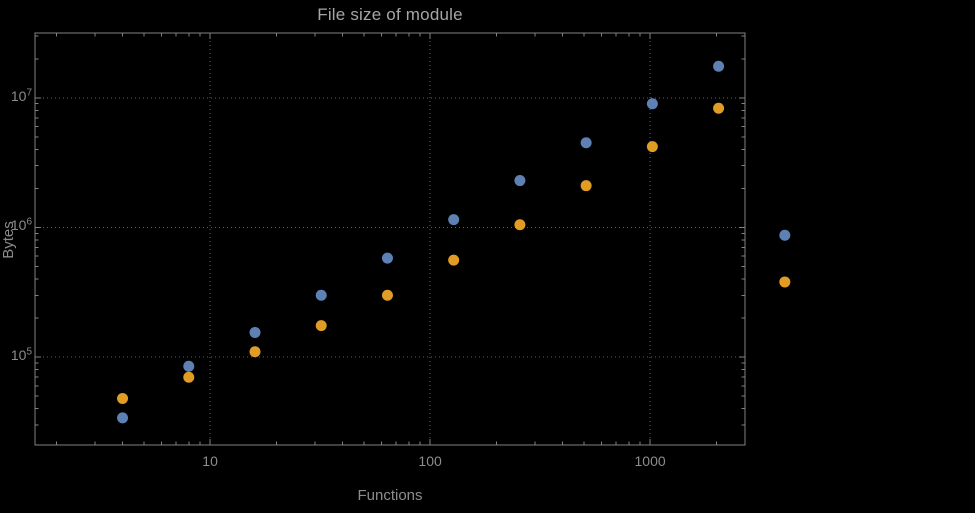  I want to click on x-tick-label: 100, so click(430, 461).